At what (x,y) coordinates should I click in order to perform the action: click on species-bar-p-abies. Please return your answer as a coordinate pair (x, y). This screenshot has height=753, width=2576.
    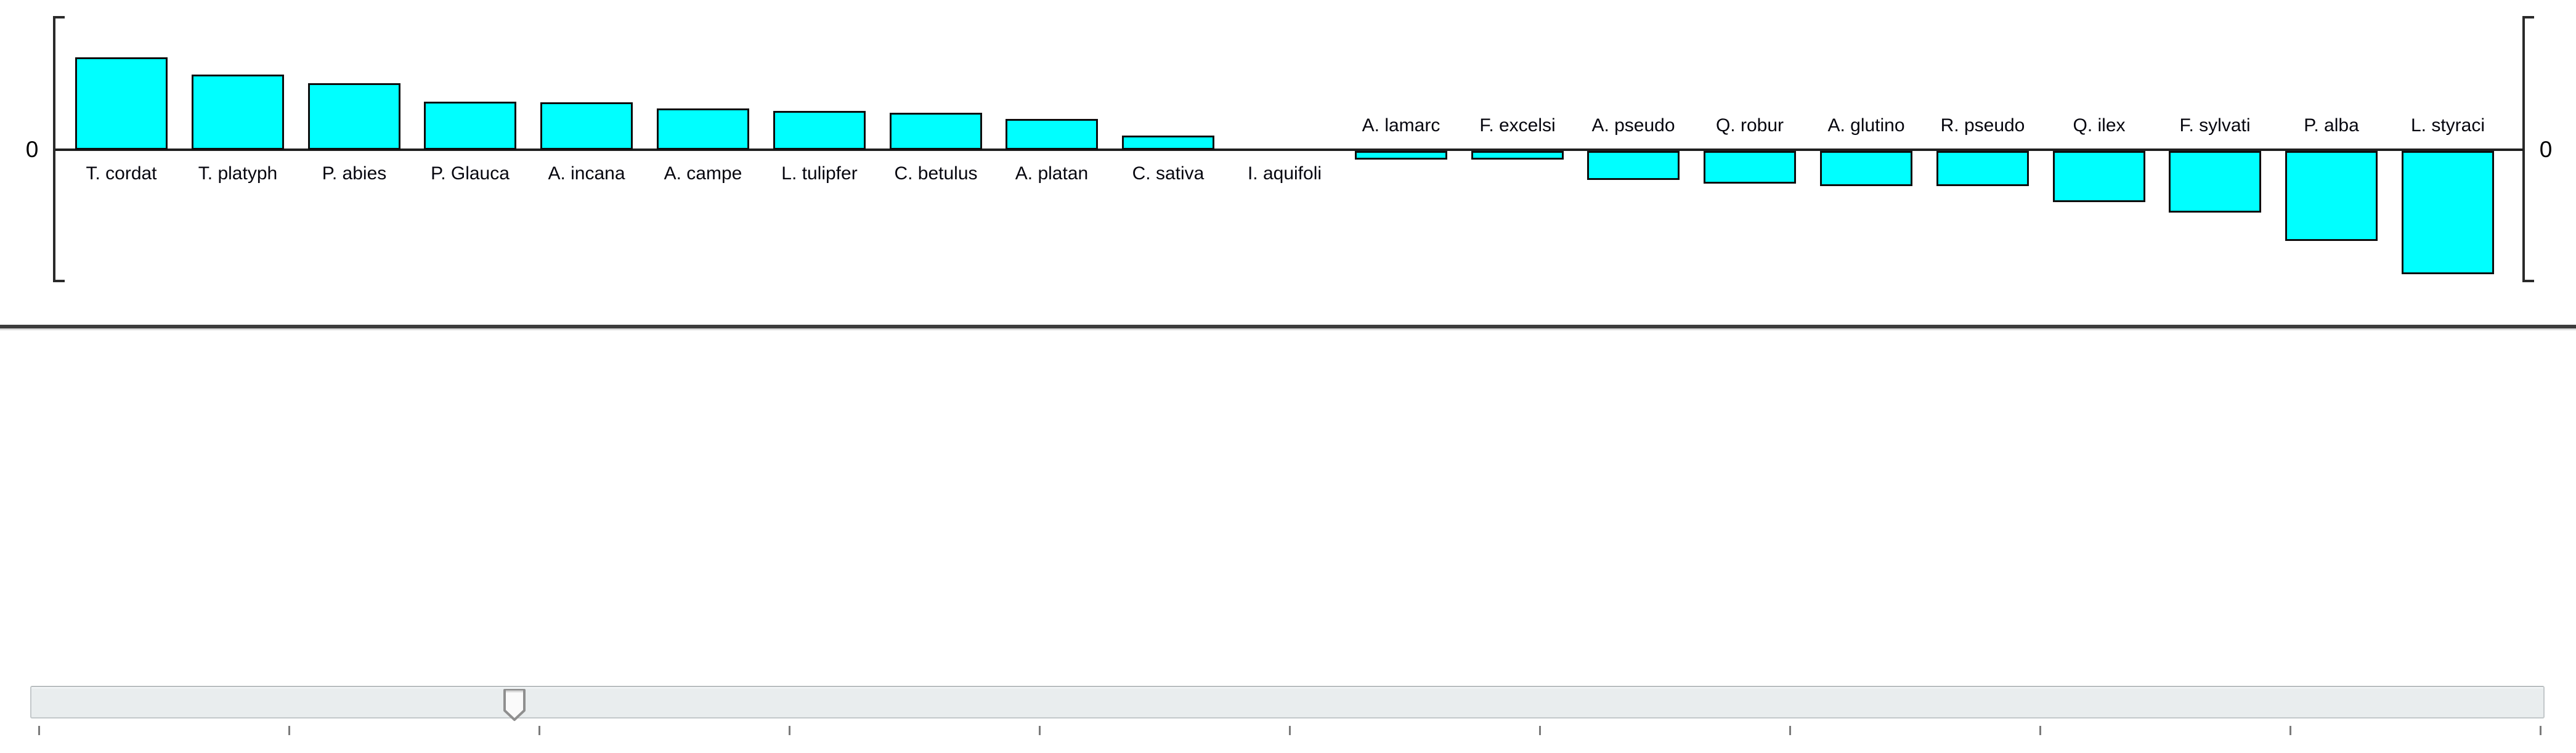
    Looking at the image, I should click on (354, 116).